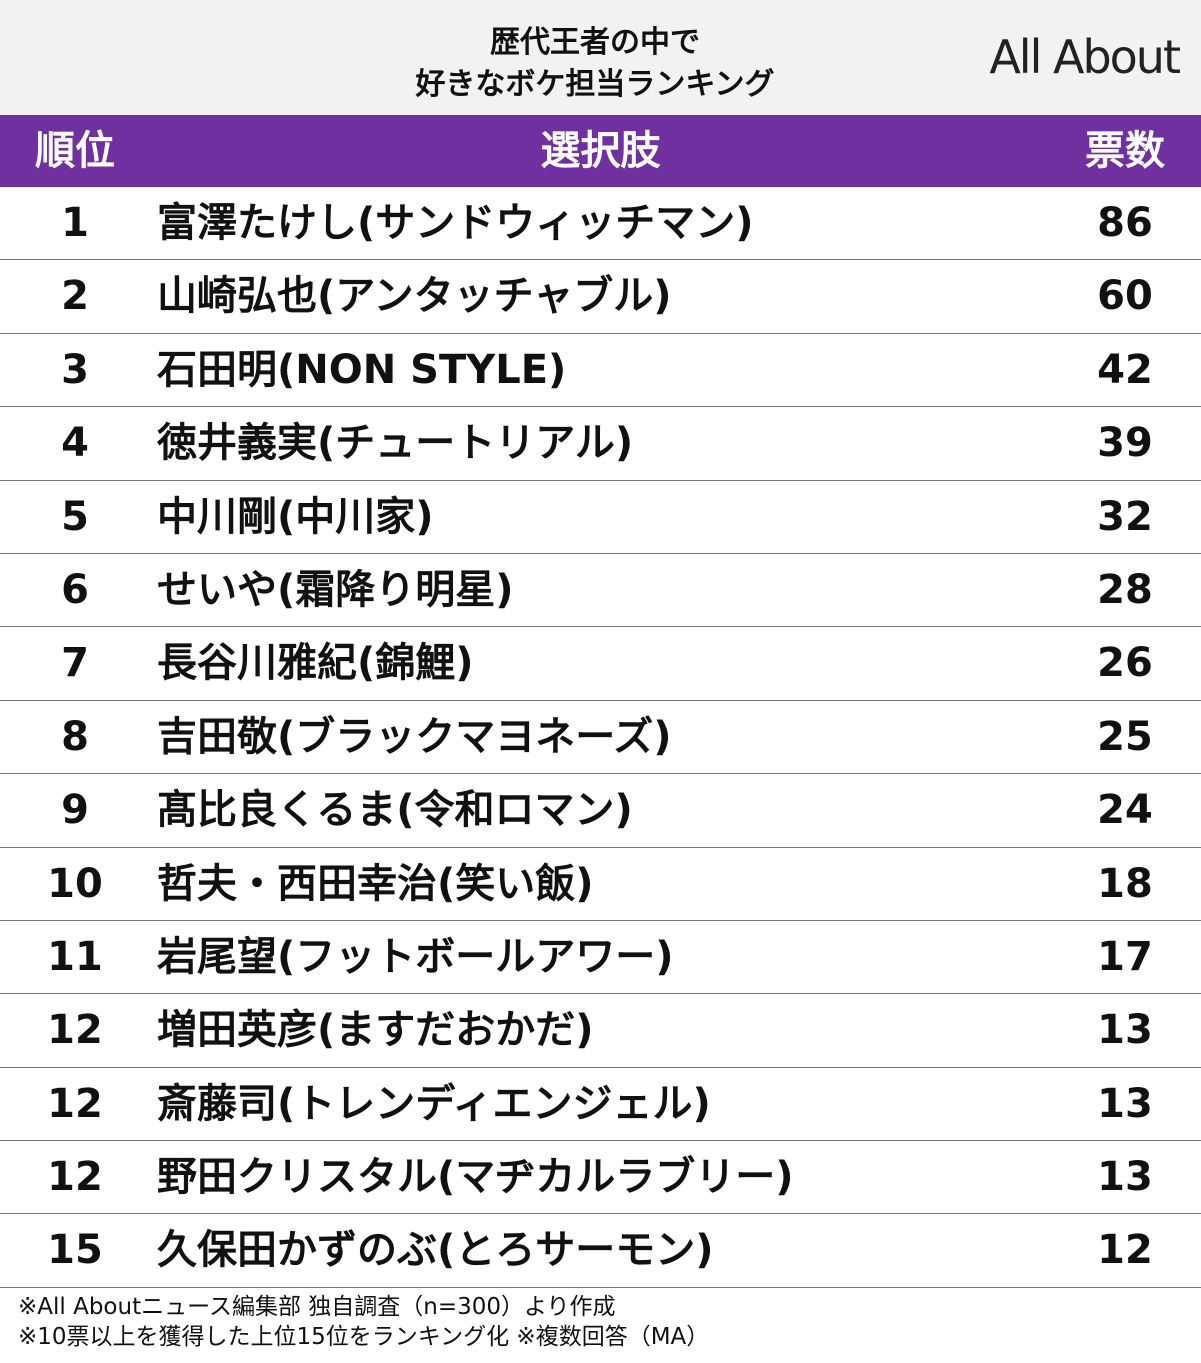 This screenshot has width=1201, height=1363. I want to click on name-cell: せいや(霜降り明星), so click(335, 589).